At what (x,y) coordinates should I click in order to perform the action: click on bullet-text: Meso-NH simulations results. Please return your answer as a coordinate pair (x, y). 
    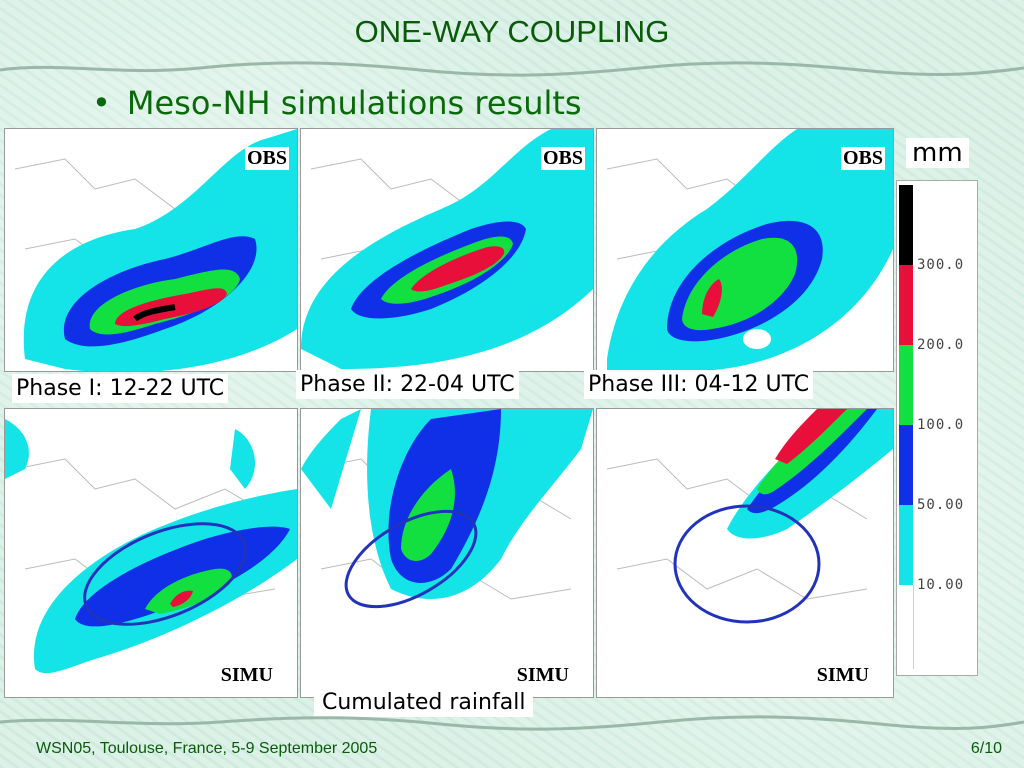
    Looking at the image, I should click on (354, 103).